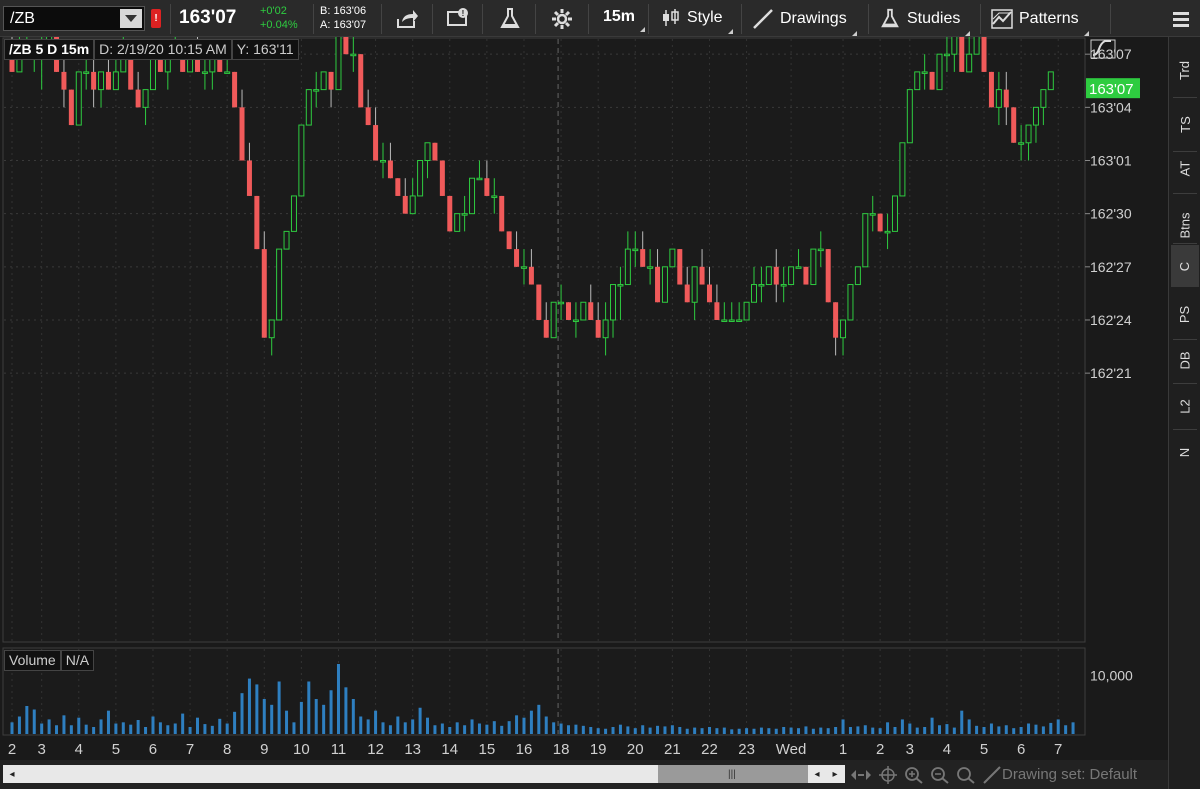  I want to click on alert-flag-icon: !, so click(156, 18).